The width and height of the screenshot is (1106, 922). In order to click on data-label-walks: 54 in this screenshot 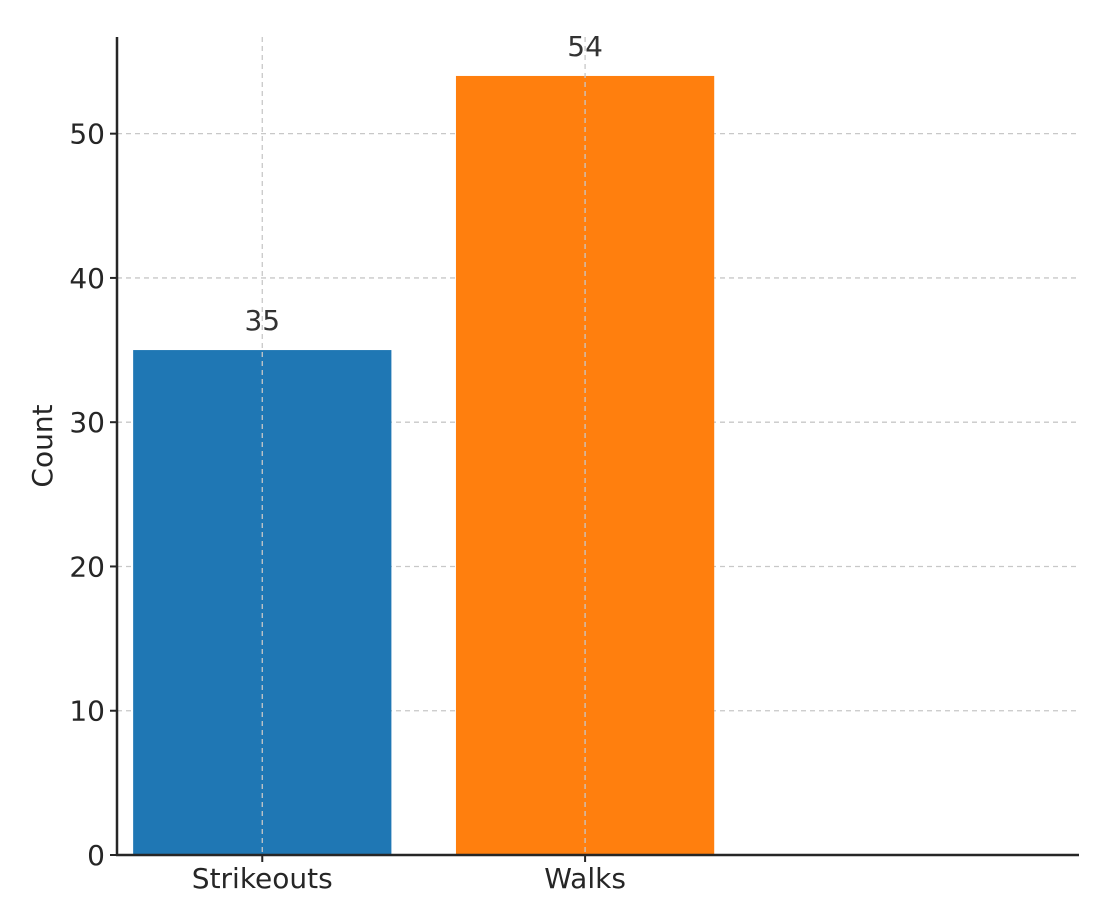, I will do `click(585, 46)`.